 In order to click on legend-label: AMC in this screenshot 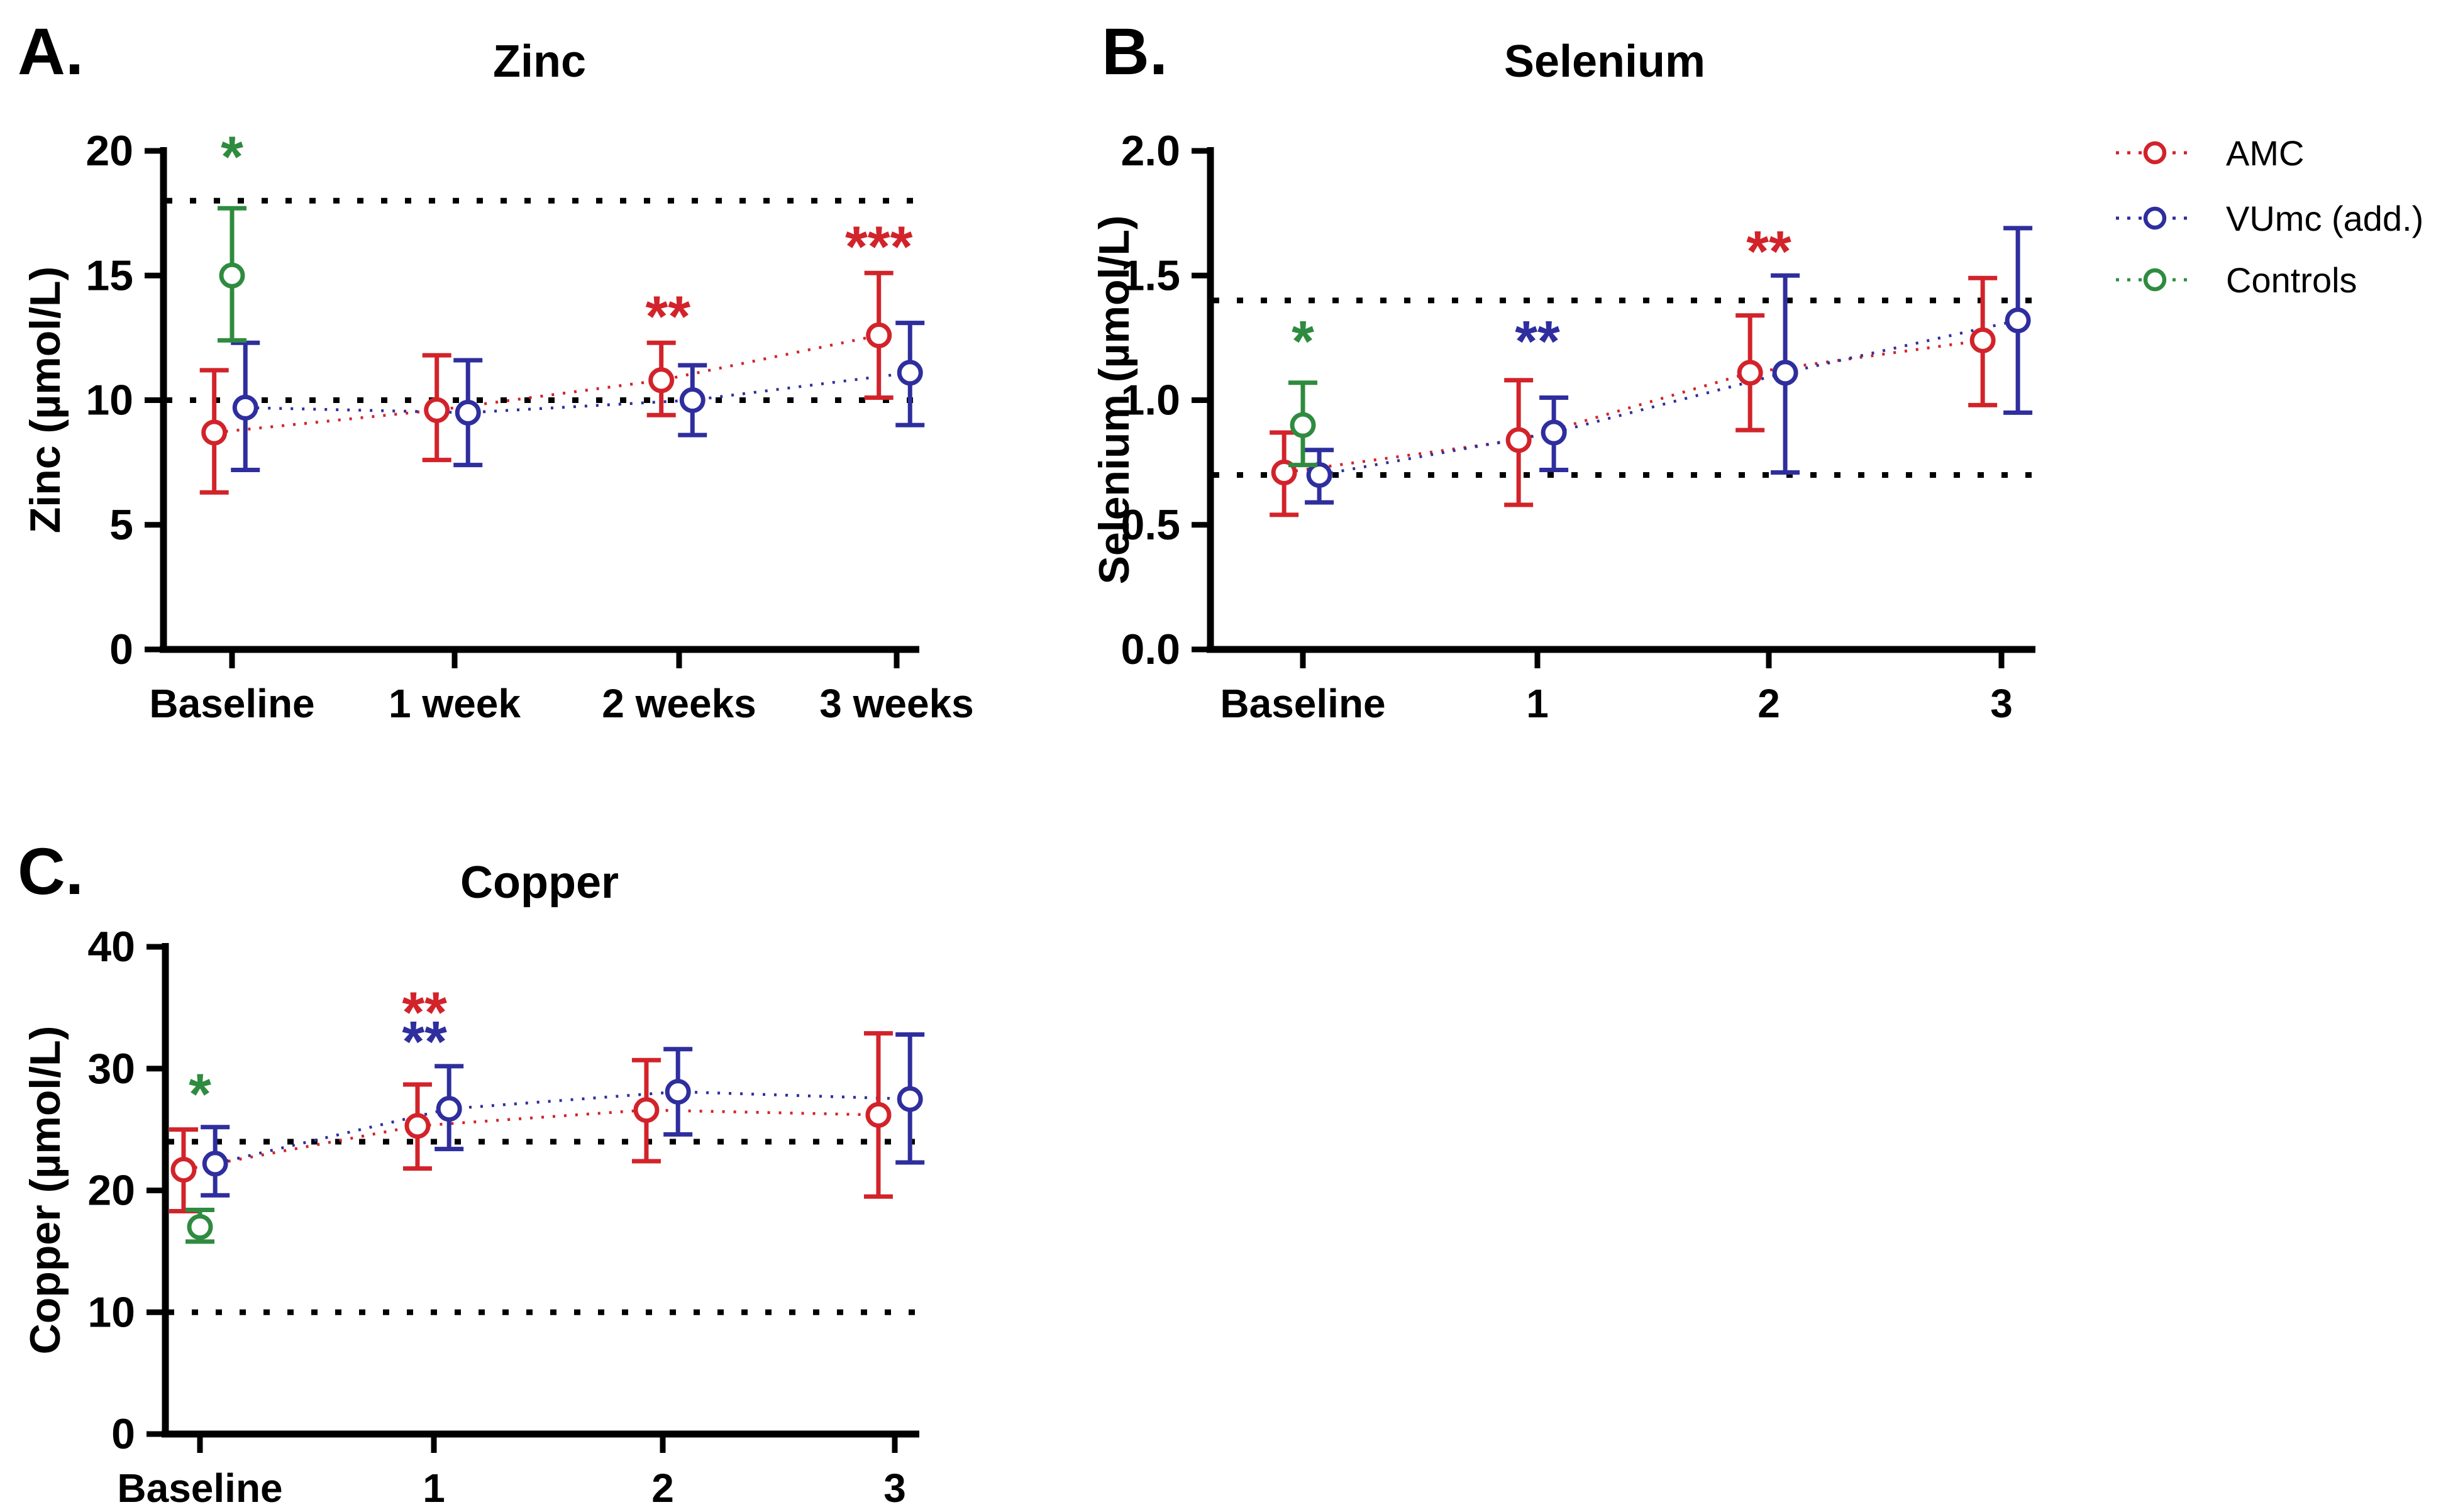, I will do `click(2265, 153)`.